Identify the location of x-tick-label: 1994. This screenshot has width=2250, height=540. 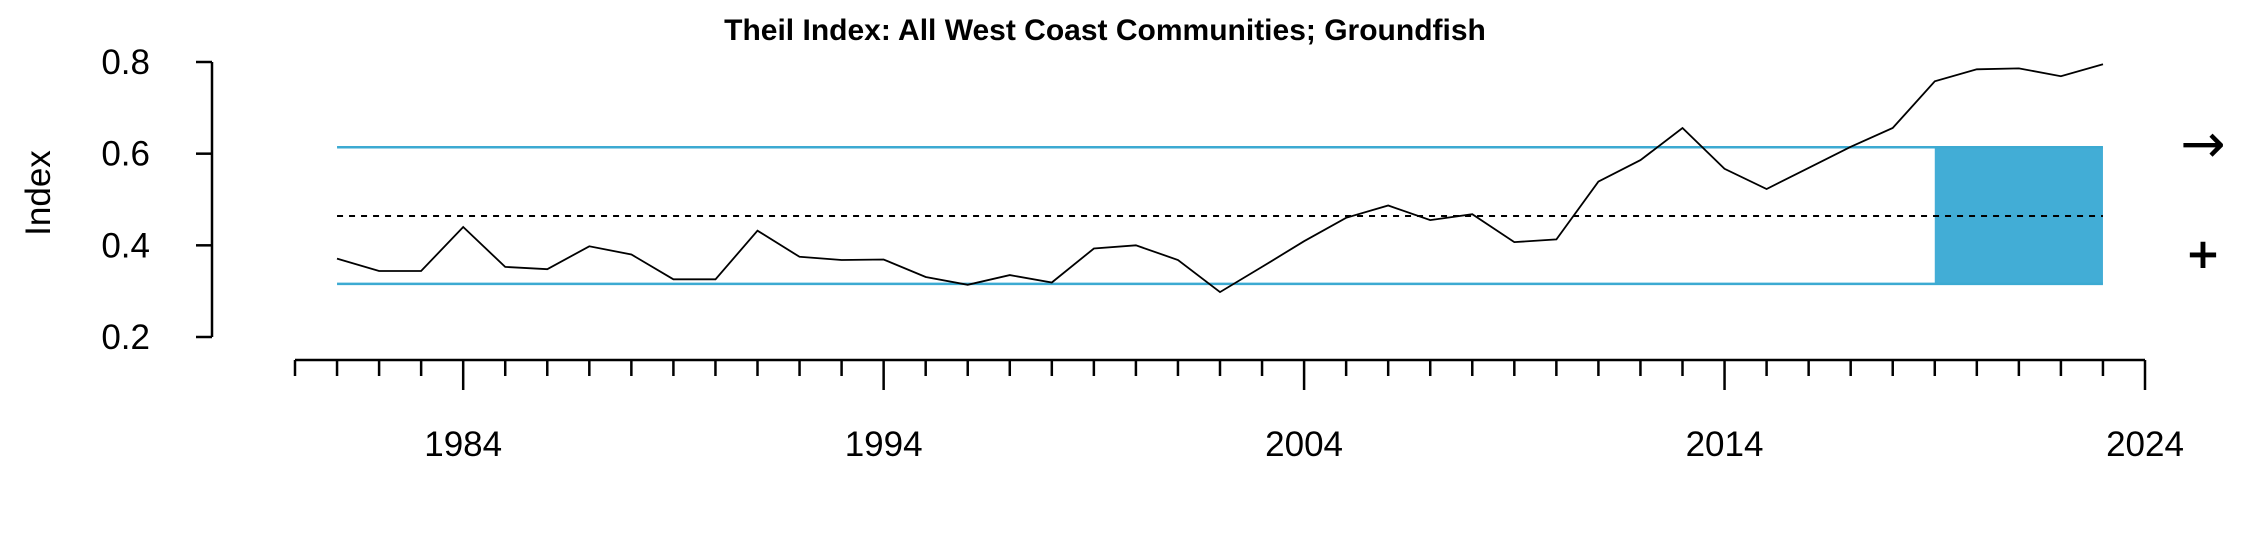
(884, 444).